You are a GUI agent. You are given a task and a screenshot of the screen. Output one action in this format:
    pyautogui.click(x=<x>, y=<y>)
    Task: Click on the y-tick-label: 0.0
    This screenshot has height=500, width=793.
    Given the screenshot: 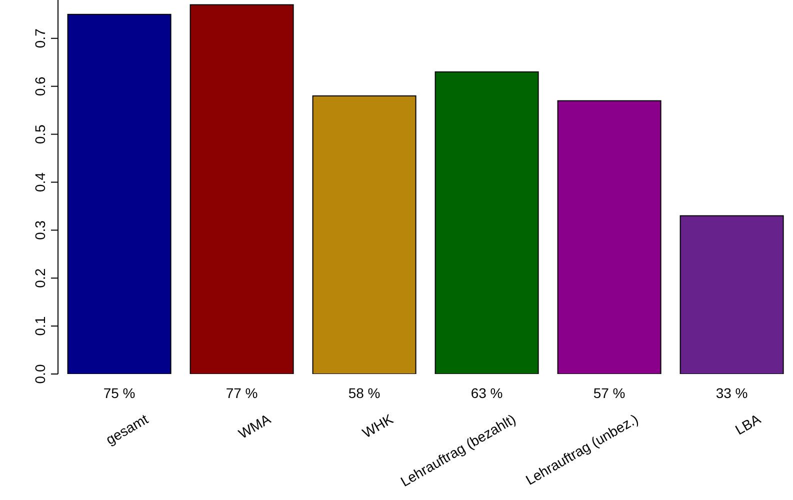 What is the action you would take?
    pyautogui.click(x=40, y=374)
    